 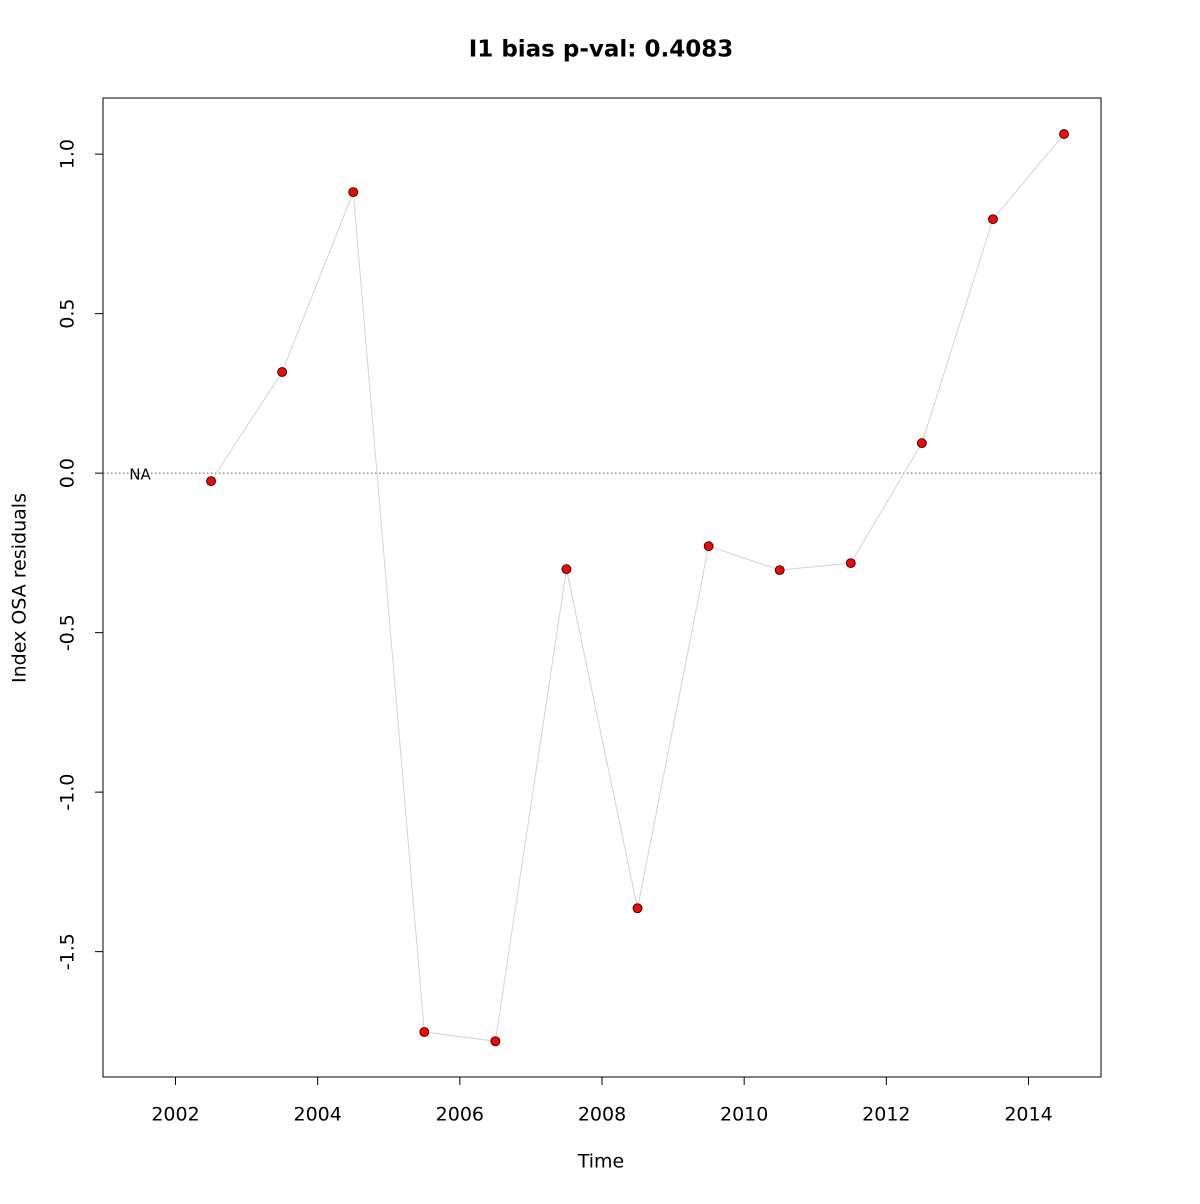 I want to click on x-tick-label: 2004, so click(x=317, y=1115).